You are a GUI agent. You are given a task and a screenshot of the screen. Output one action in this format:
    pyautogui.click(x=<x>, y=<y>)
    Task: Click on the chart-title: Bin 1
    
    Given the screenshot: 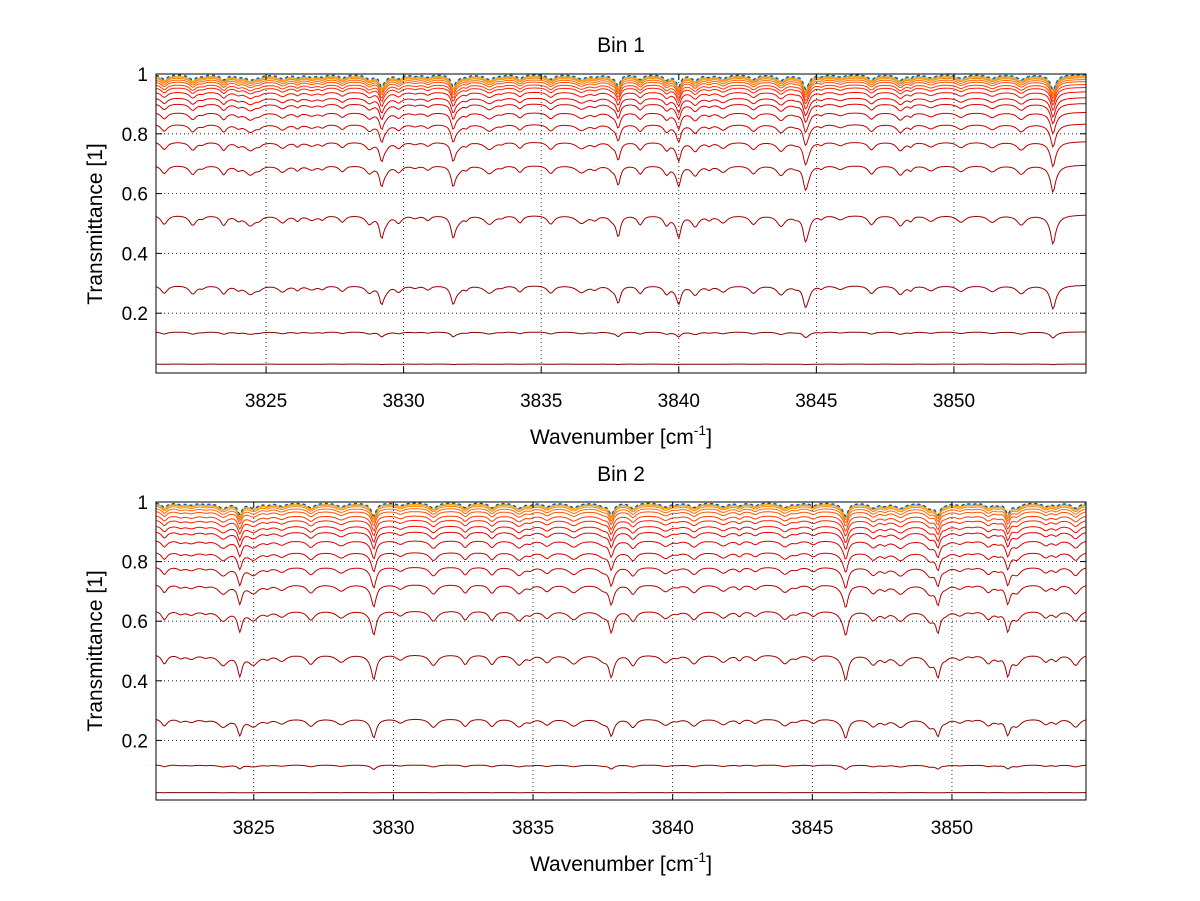 What is the action you would take?
    pyautogui.click(x=621, y=45)
    